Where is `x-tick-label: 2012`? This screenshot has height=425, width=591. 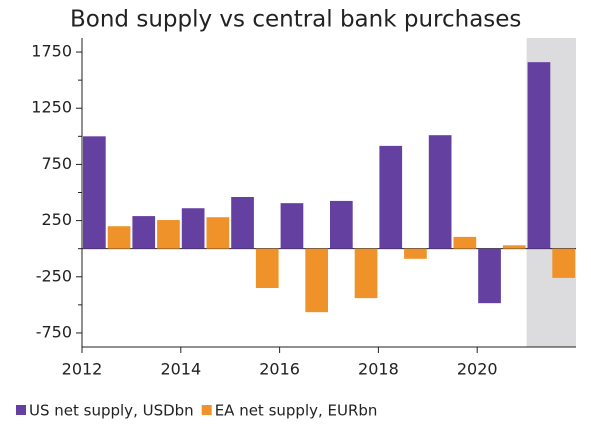
x-tick-label: 2012 is located at coordinates (82, 369).